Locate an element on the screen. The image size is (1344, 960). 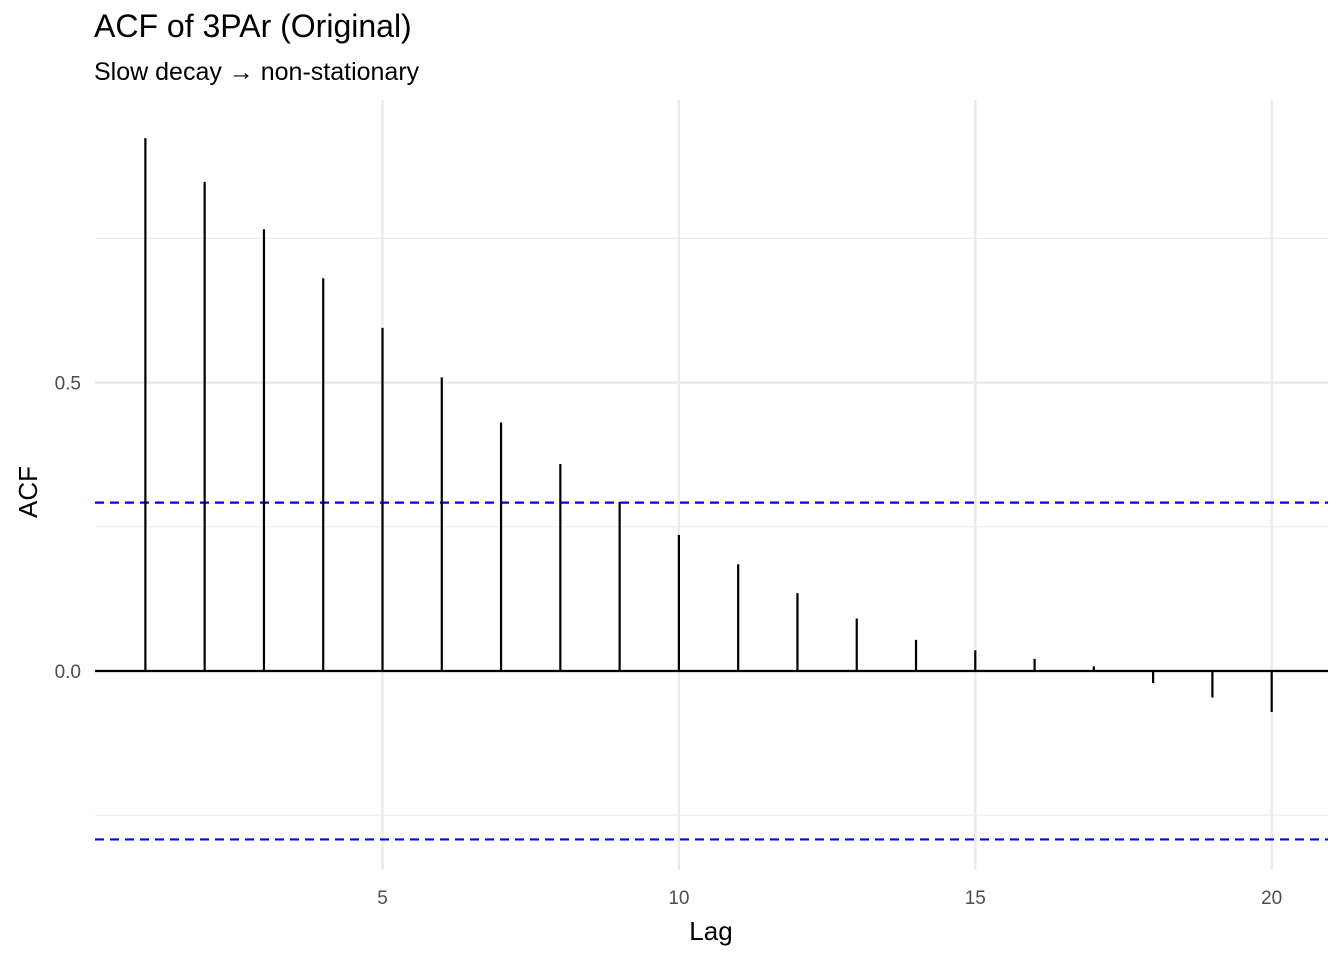
chart-title: ACF of 3PAr (Original) is located at coordinates (253, 26).